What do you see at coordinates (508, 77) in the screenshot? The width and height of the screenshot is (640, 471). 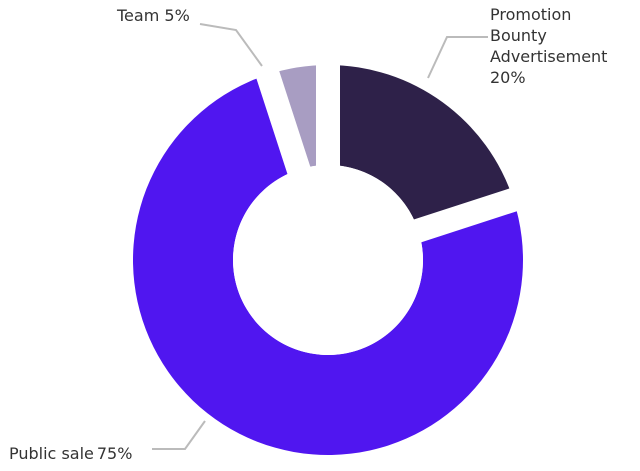 I see `label-promotion-pct: 20%` at bounding box center [508, 77].